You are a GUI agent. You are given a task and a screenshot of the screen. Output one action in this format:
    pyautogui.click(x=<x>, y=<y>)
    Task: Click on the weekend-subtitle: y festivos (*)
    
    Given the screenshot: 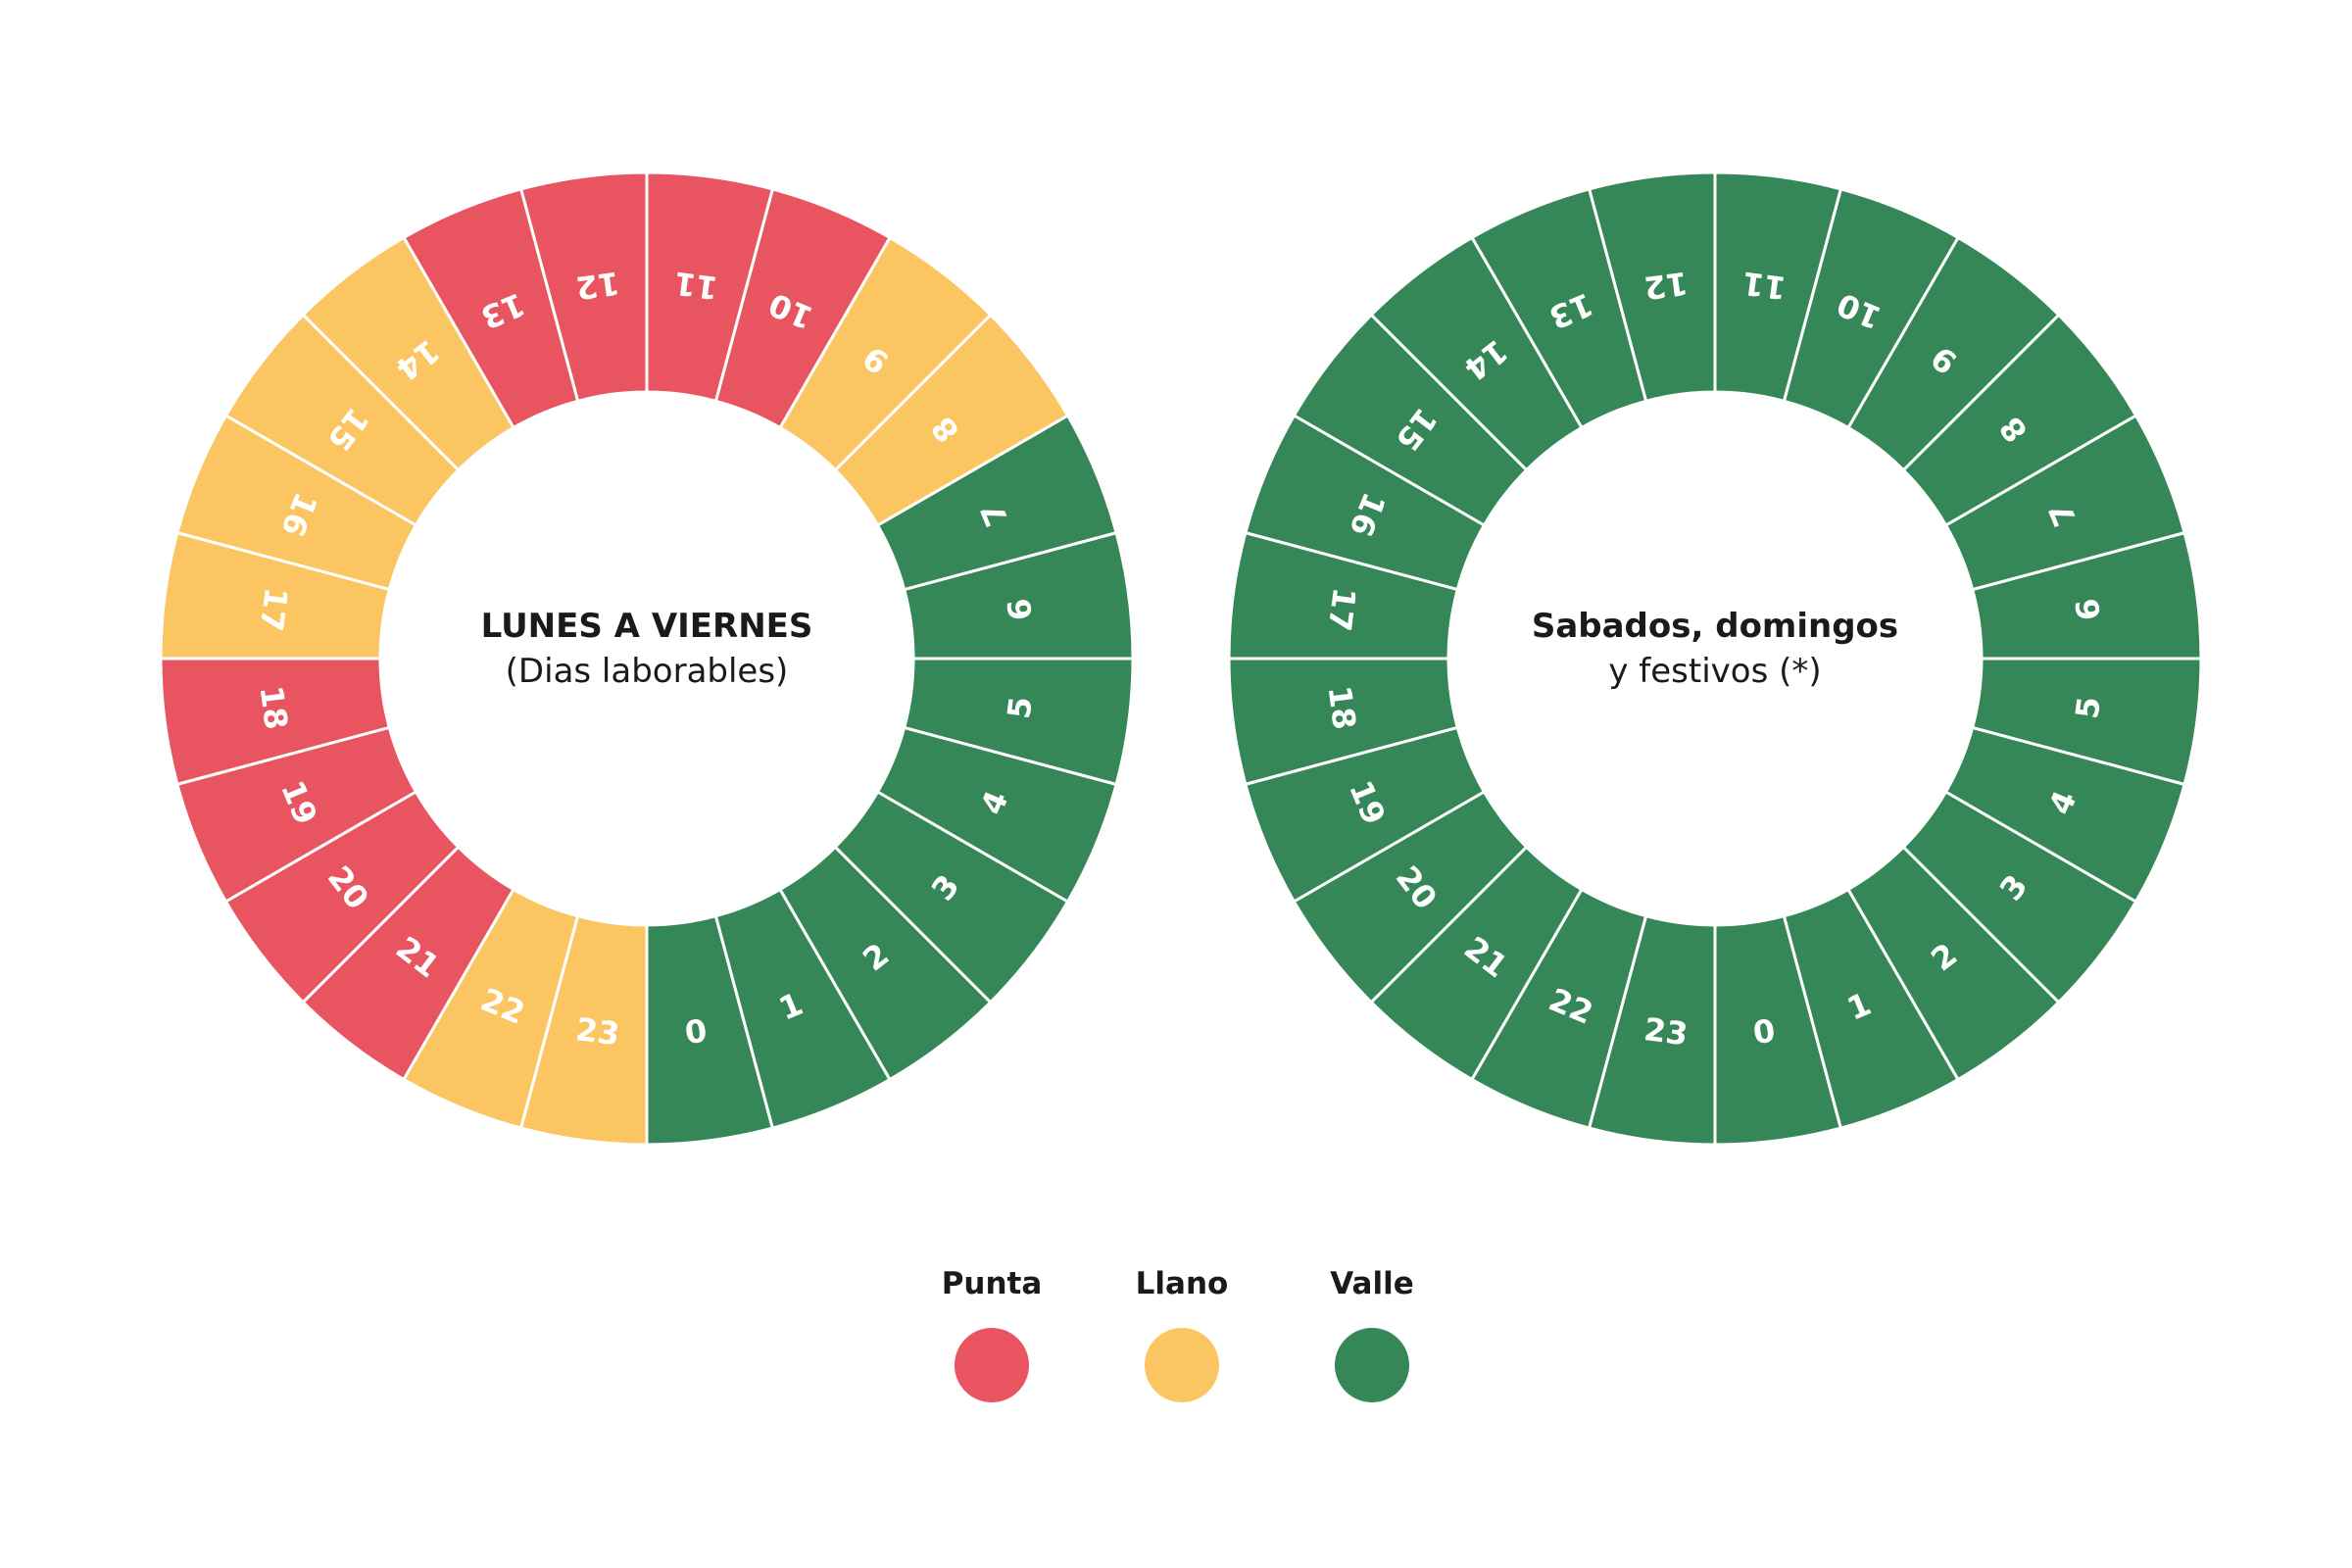 What is the action you would take?
    pyautogui.click(x=1714, y=671)
    